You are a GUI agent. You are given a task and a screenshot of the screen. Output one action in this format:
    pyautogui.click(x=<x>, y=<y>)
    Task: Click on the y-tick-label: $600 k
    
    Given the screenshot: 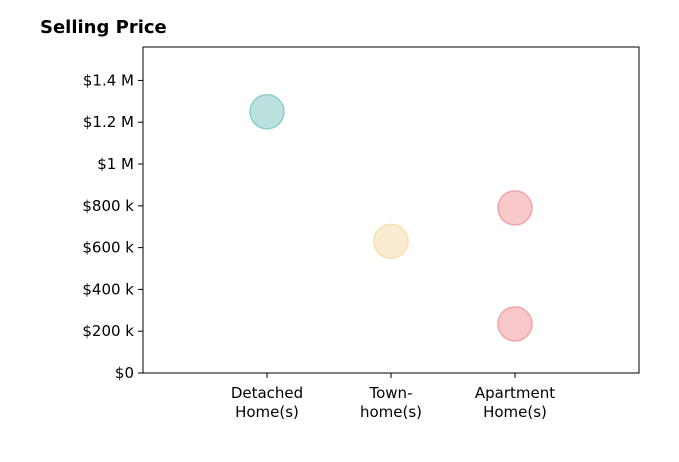 What is the action you would take?
    pyautogui.click(x=108, y=248)
    